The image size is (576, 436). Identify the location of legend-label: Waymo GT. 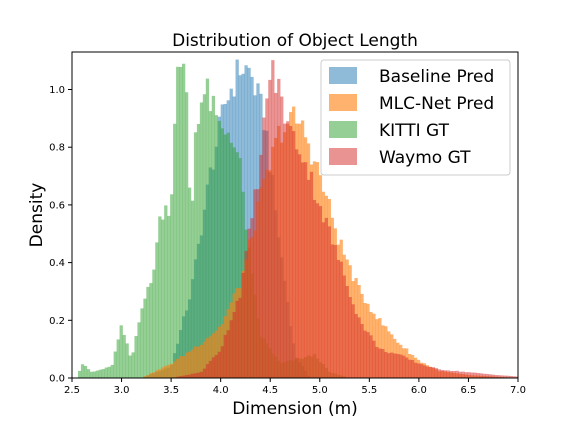
(425, 158).